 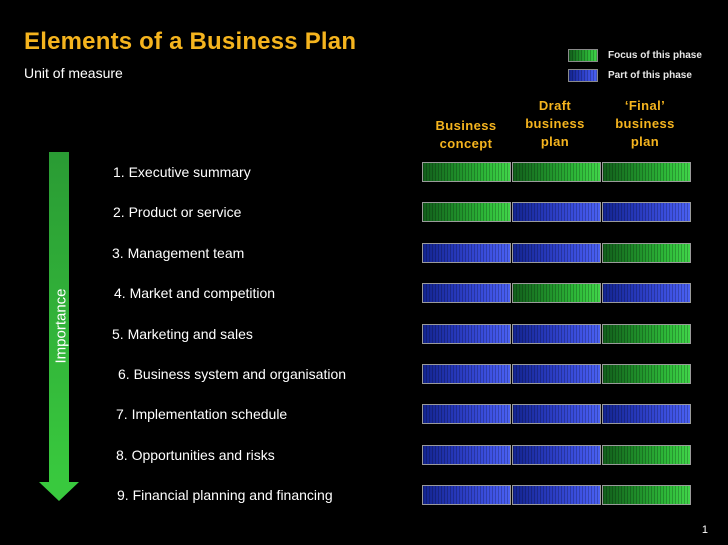 I want to click on element-label: 4. Market and competition, so click(x=195, y=293).